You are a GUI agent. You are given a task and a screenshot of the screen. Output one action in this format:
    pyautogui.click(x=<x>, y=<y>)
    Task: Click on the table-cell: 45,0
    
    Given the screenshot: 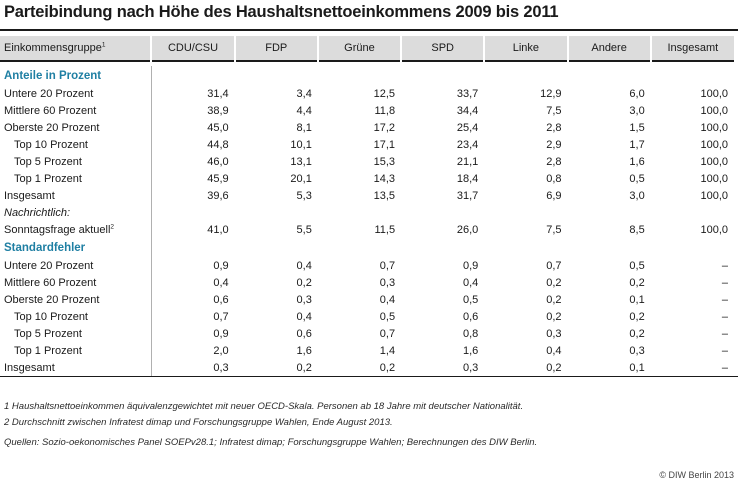 What is the action you would take?
    pyautogui.click(x=218, y=128)
    